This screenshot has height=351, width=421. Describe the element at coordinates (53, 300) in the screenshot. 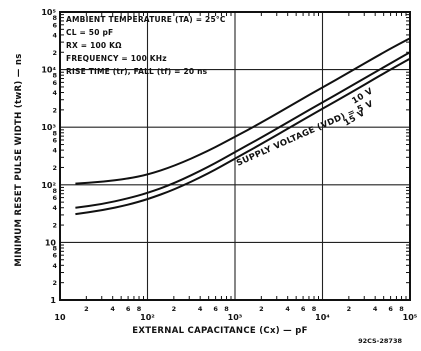

I see `y-tick-label: 1` at that location.